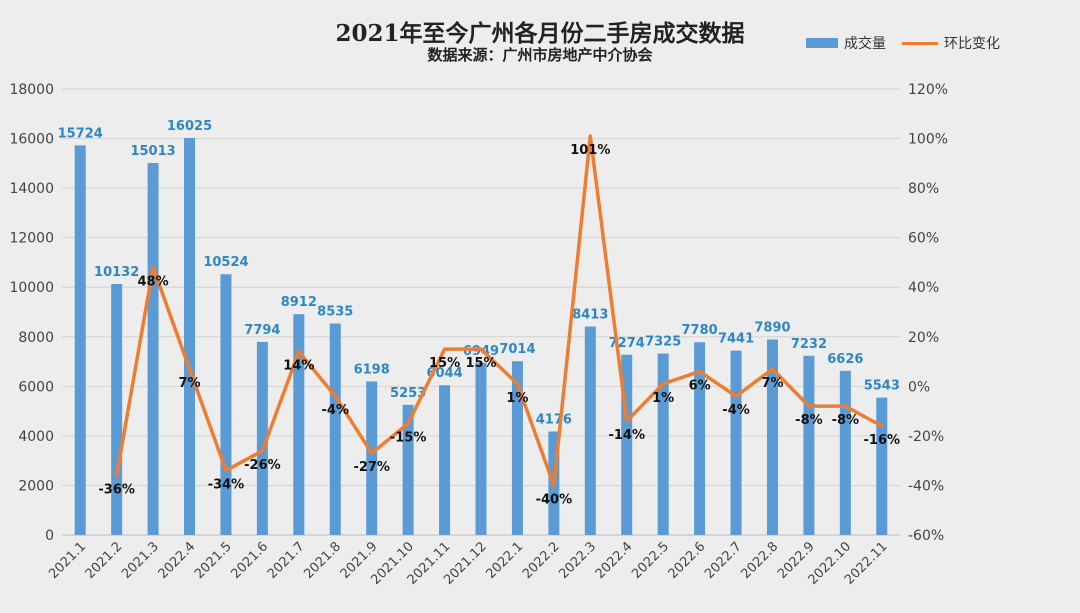  I want to click on chart-subtitle: 数据来源：广州市房地产中介协会, so click(540, 55).